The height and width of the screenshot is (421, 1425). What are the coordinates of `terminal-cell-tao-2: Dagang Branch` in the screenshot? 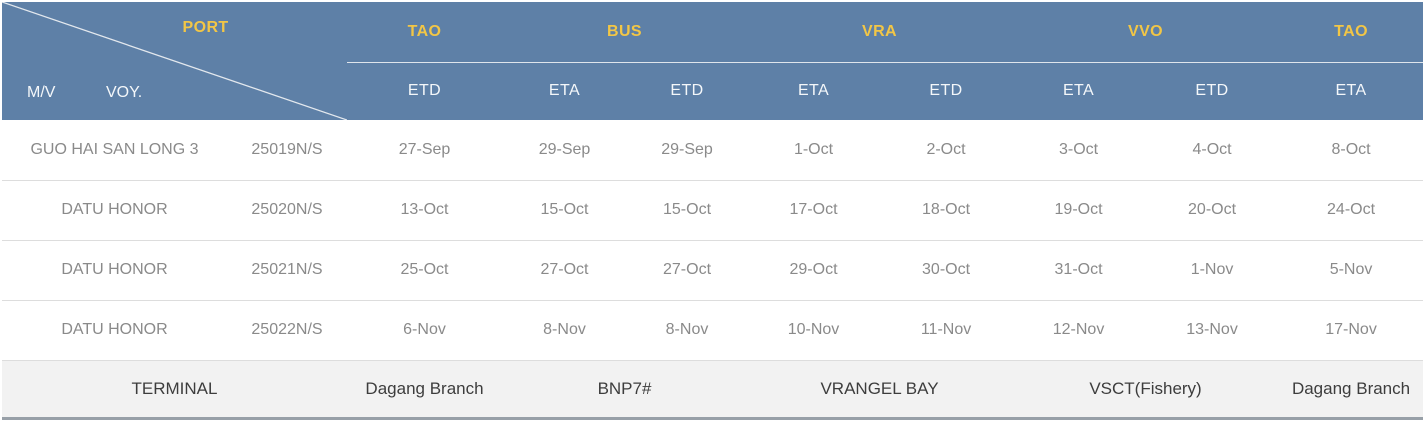 It's located at (1351, 389).